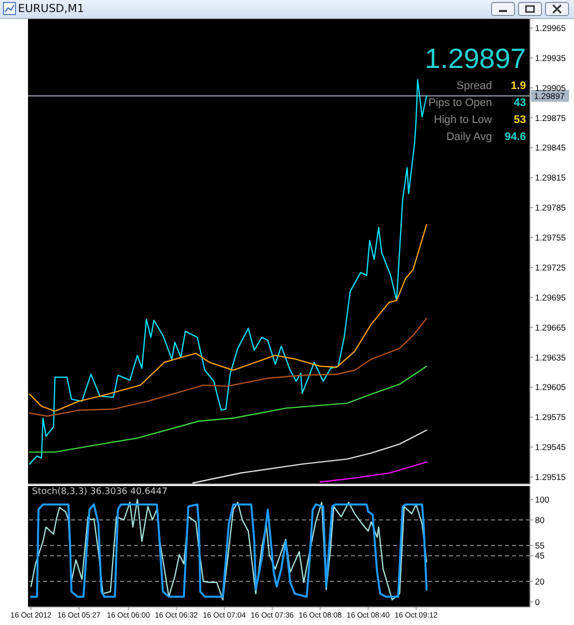  Describe the element at coordinates (550, 57) in the screenshot. I see `y-tick-label: 1.29935` at that location.